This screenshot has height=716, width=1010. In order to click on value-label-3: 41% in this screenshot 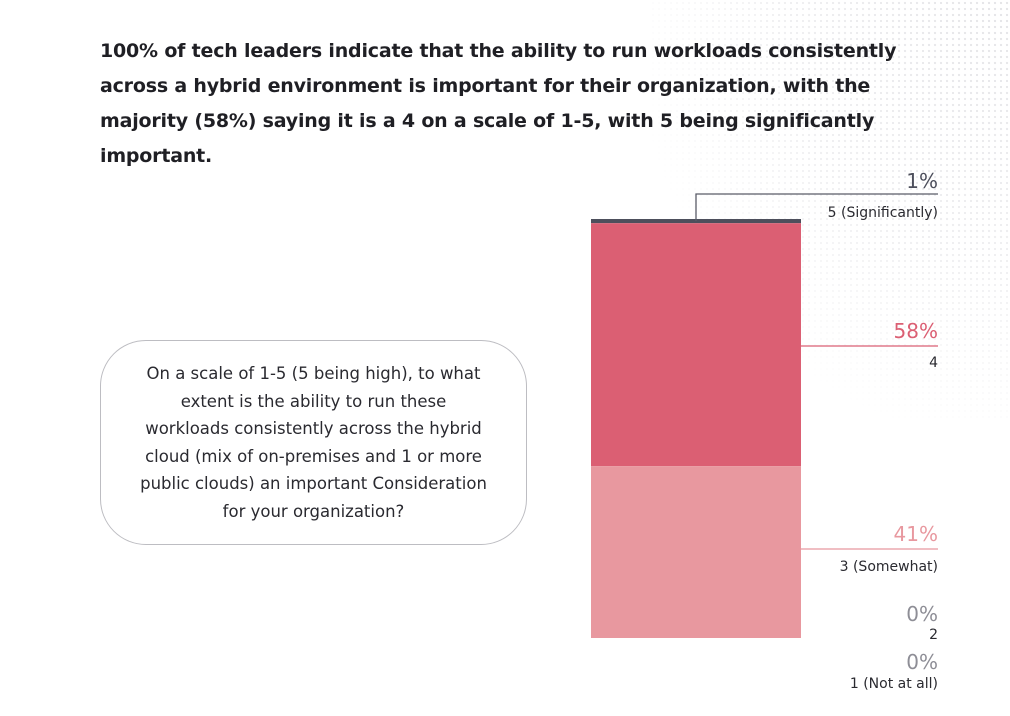, I will do `click(916, 534)`.